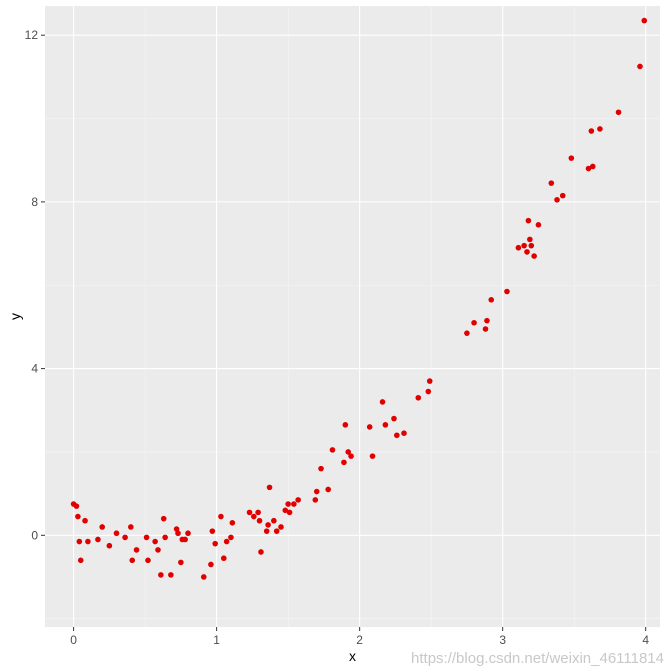 The height and width of the screenshot is (671, 672). I want to click on x-tick-label: 4, so click(645, 640).